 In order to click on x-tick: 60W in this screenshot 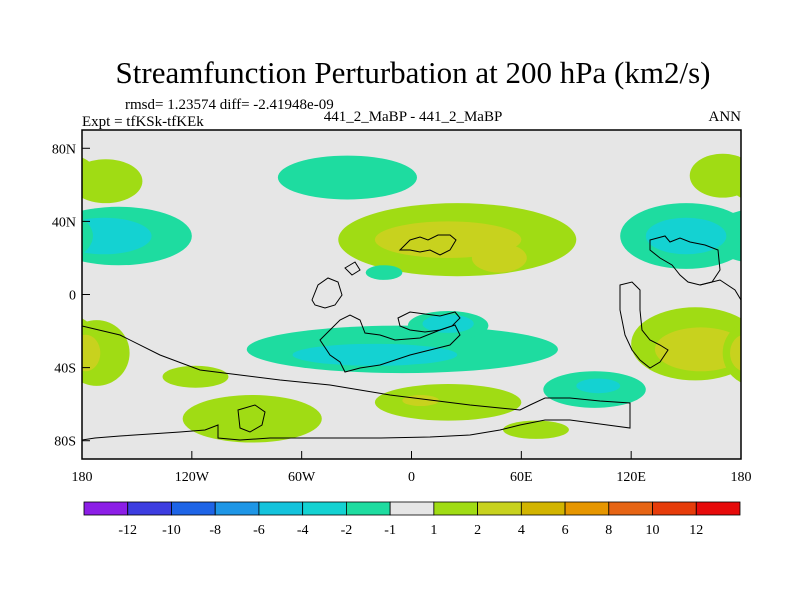, I will do `click(302, 468)`.